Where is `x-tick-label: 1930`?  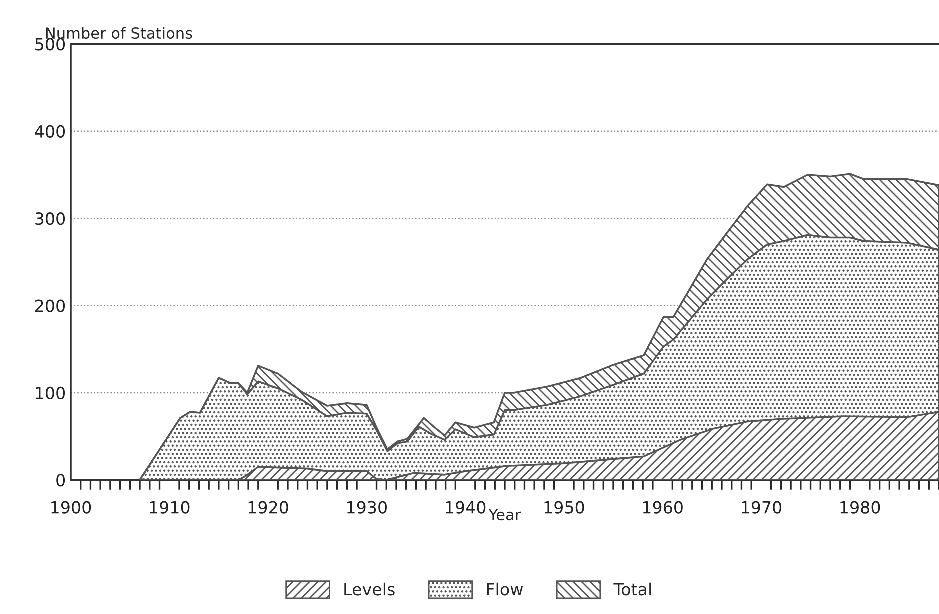
x-tick-label: 1930 is located at coordinates (367, 507).